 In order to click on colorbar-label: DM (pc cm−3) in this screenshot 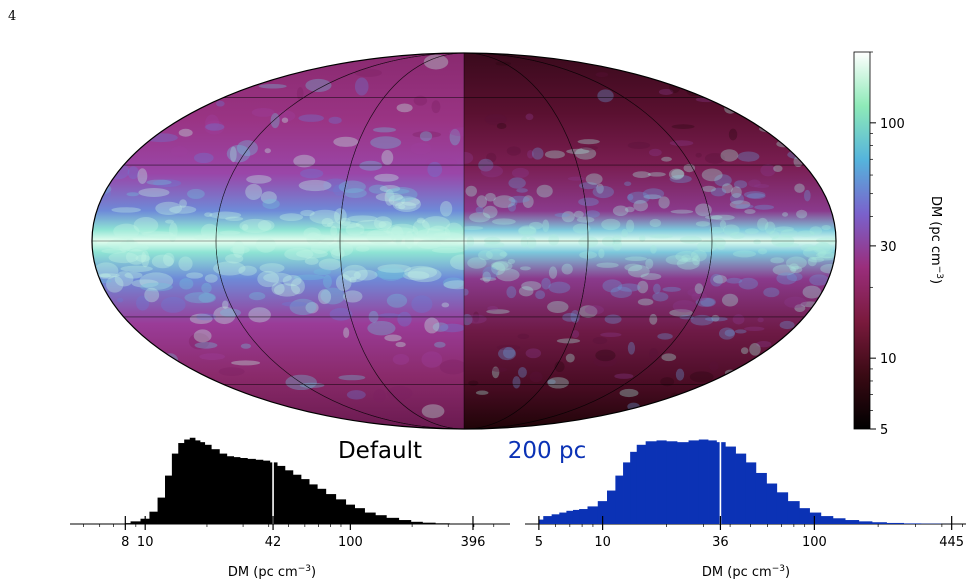, I will do `click(936, 240)`.